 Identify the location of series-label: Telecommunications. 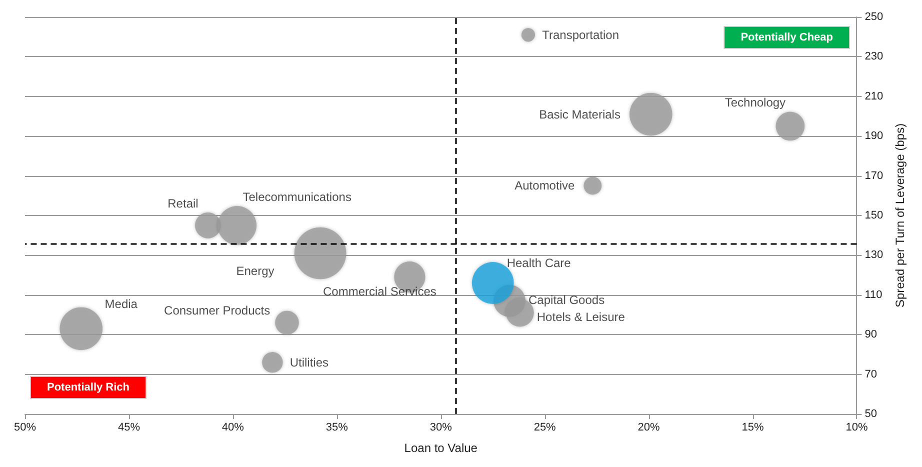
(297, 197).